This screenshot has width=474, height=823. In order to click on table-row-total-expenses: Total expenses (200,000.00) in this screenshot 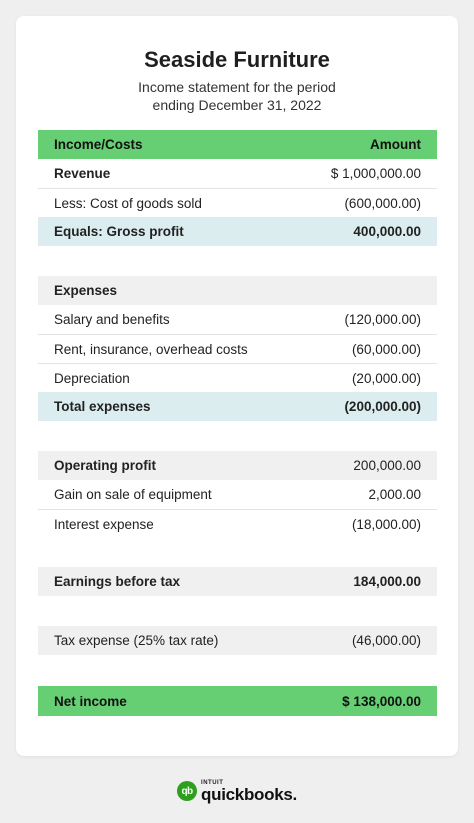, I will do `click(237, 406)`.